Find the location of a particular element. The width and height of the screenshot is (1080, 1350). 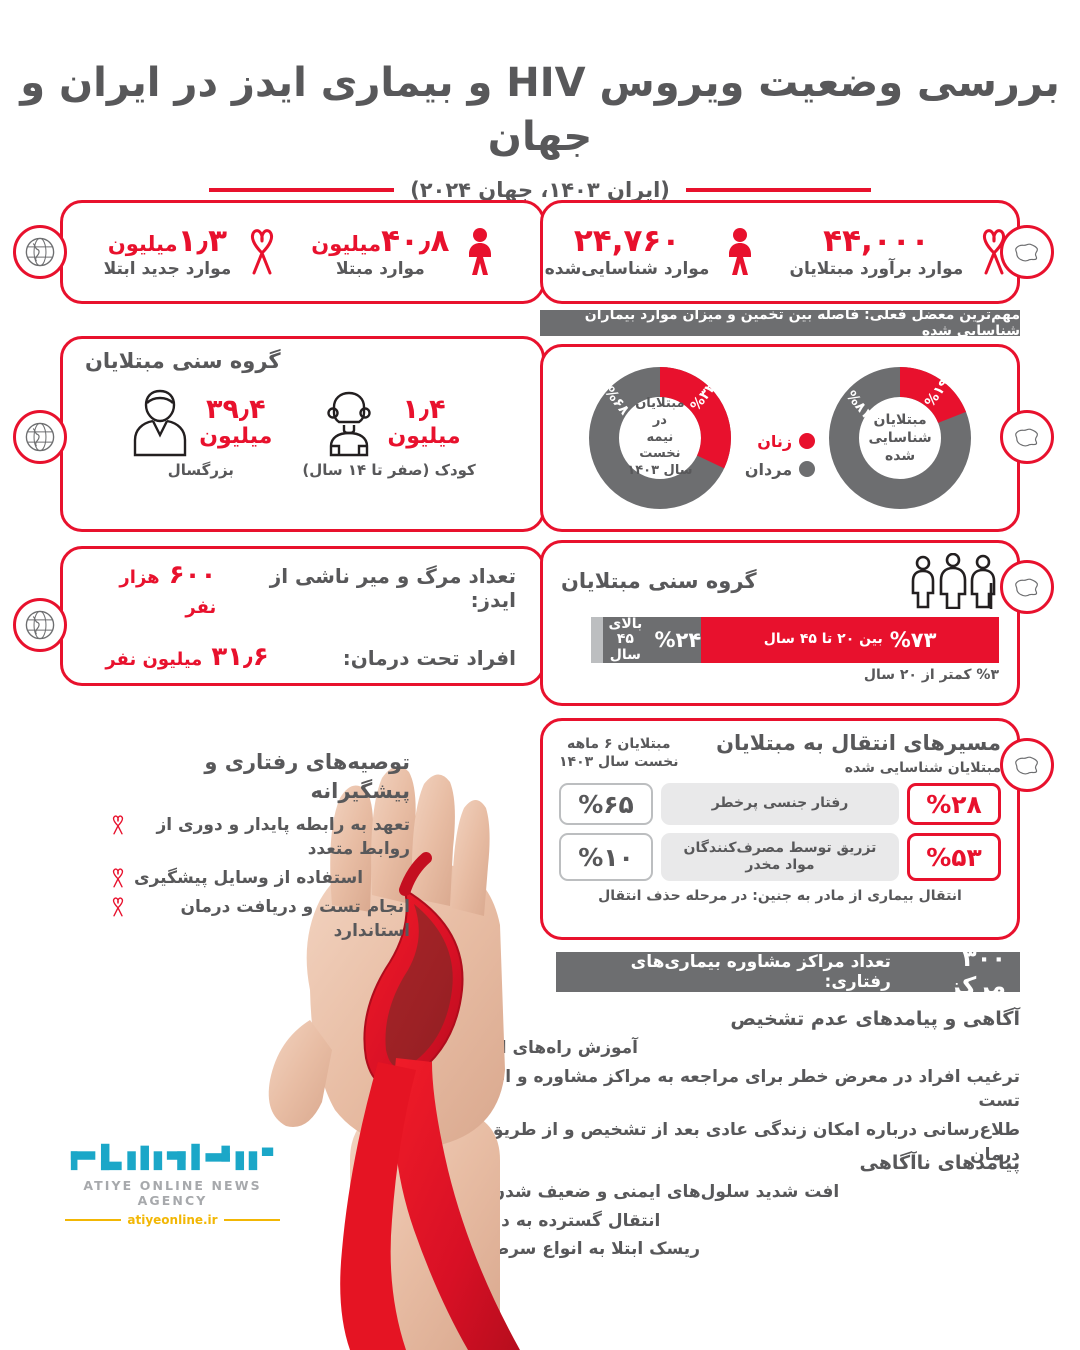

logo-url: atiyeonline.ir is located at coordinates (172, 1220).